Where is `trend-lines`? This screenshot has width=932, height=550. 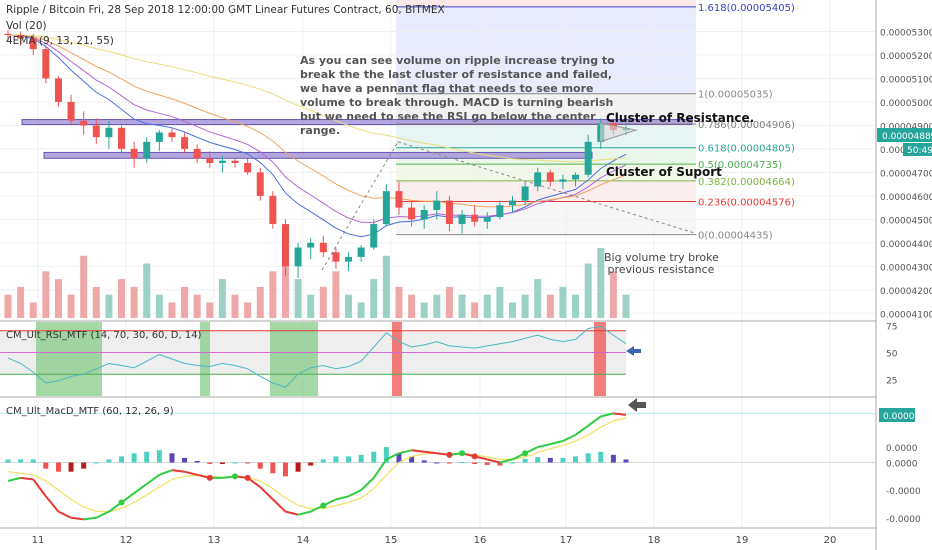 trend-lines is located at coordinates (509, 196).